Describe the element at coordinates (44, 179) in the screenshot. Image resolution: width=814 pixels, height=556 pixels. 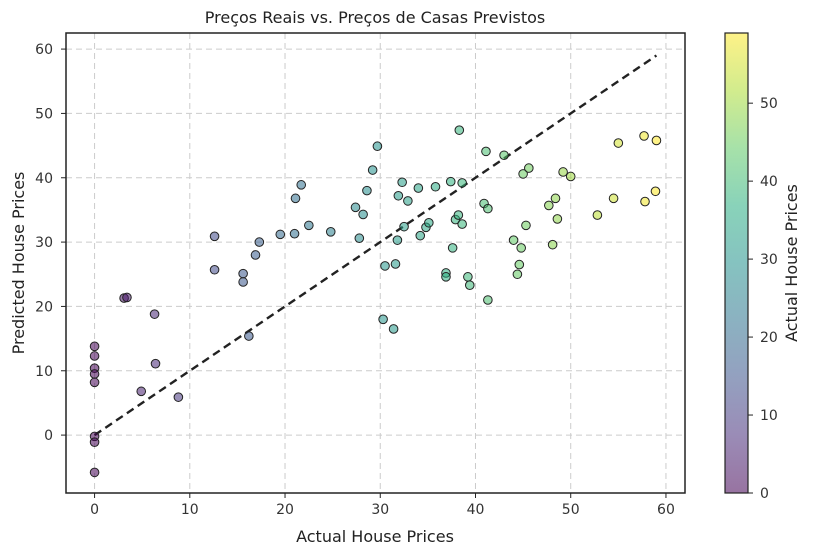
I see `y-tick-label: 40` at that location.